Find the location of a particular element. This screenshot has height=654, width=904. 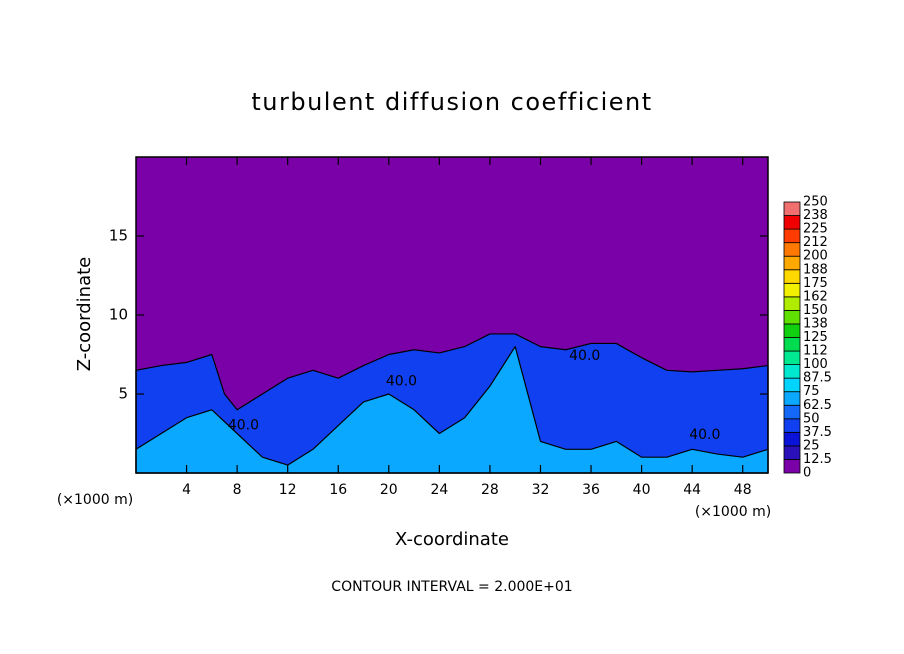

colorbar-label: 62.5 is located at coordinates (817, 405).